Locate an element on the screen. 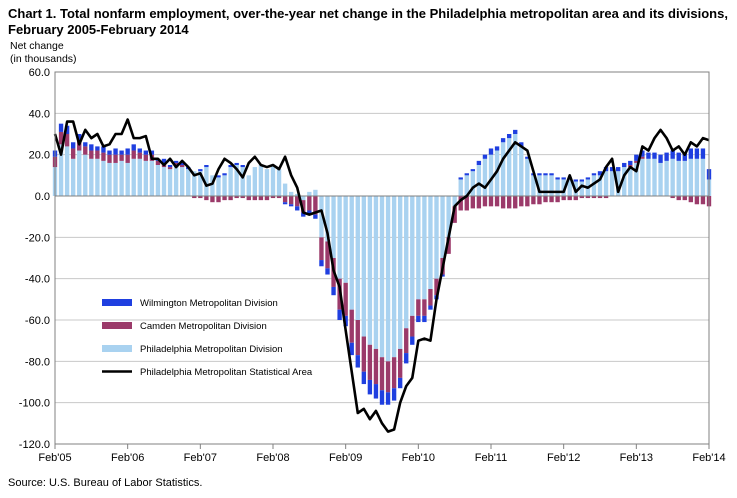 The height and width of the screenshot is (498, 737). x-tick-label: Feb'10 is located at coordinates (418, 458).